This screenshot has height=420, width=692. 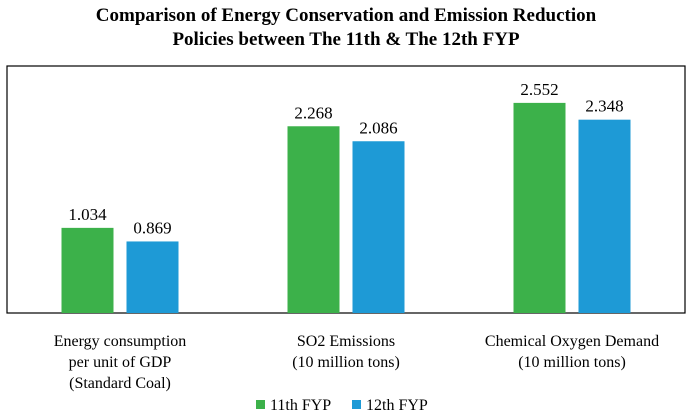 I want to click on value-label-0-2: 2.552, so click(x=539, y=89).